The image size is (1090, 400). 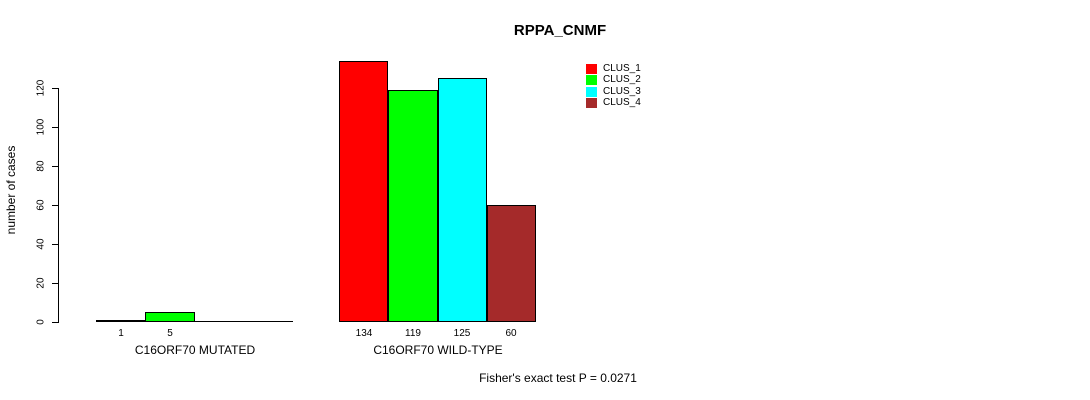 What do you see at coordinates (560, 30) in the screenshot?
I see `chart-title: RPPA_CNMF` at bounding box center [560, 30].